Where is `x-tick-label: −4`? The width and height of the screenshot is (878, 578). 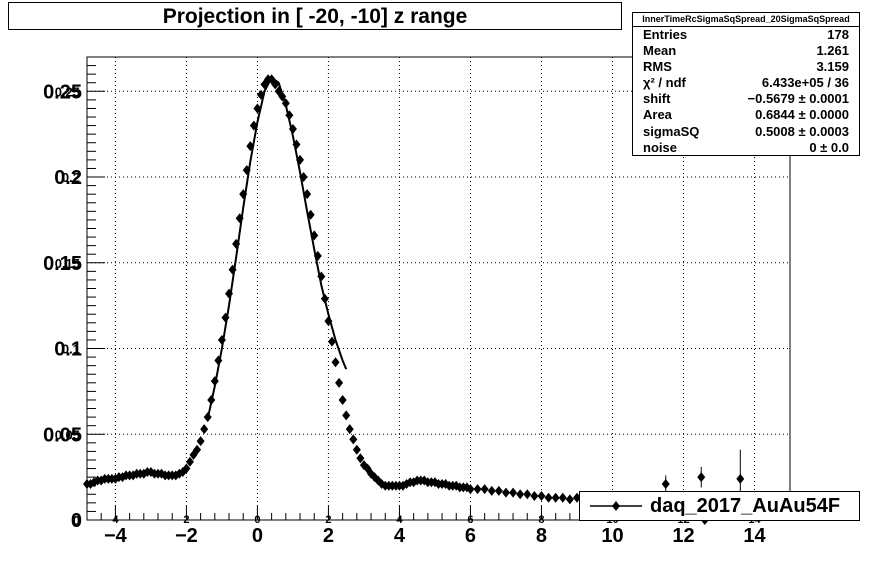
x-tick-label: −4 is located at coordinates (116, 536).